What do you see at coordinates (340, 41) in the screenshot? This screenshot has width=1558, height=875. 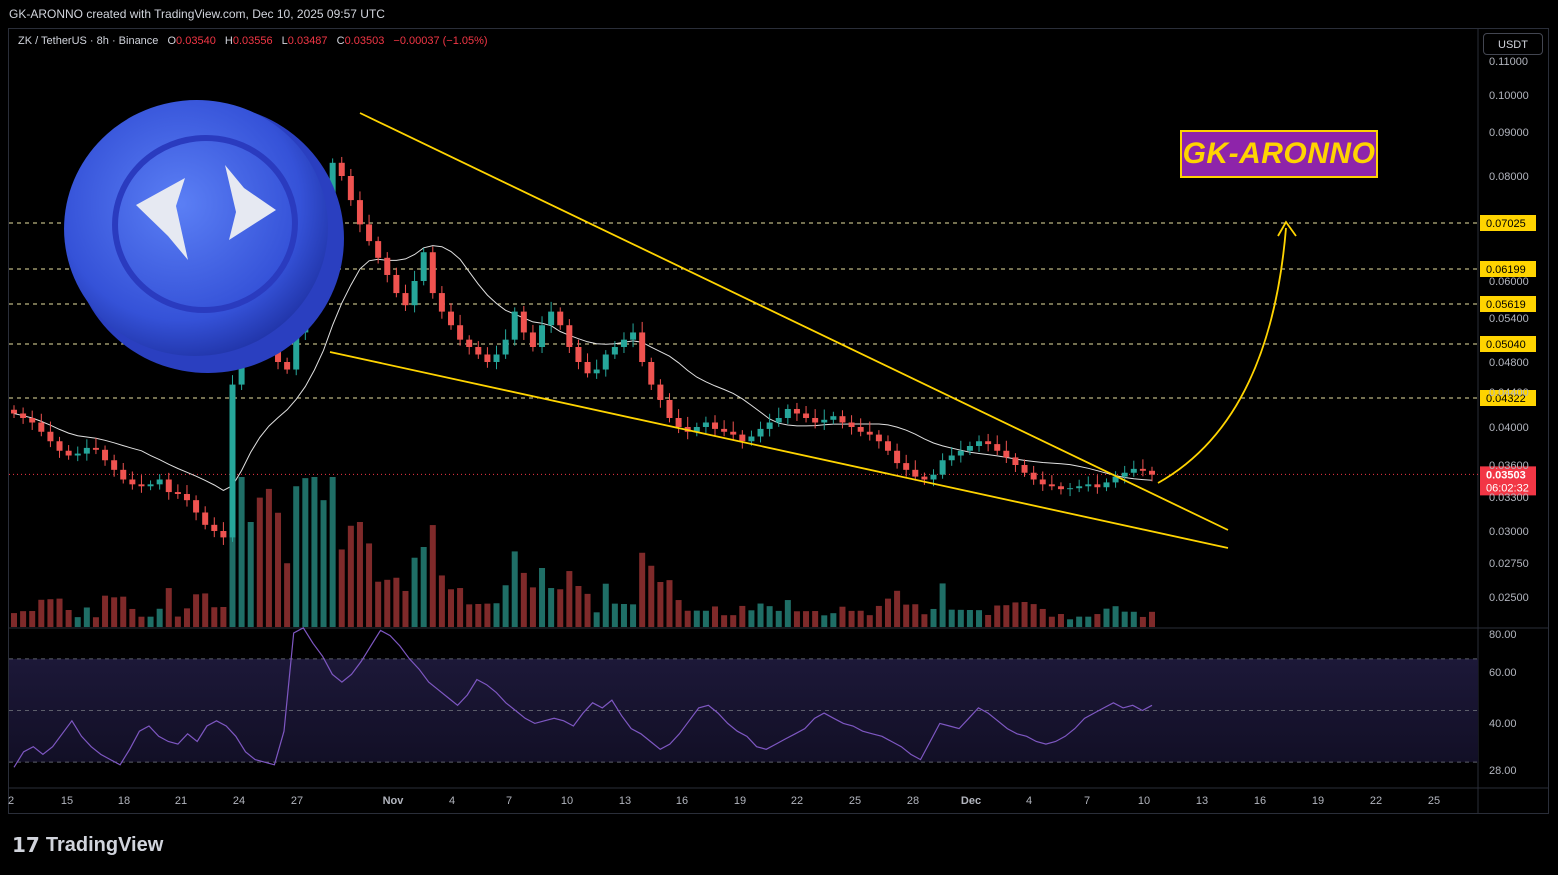 I see `close-label: C` at bounding box center [340, 41].